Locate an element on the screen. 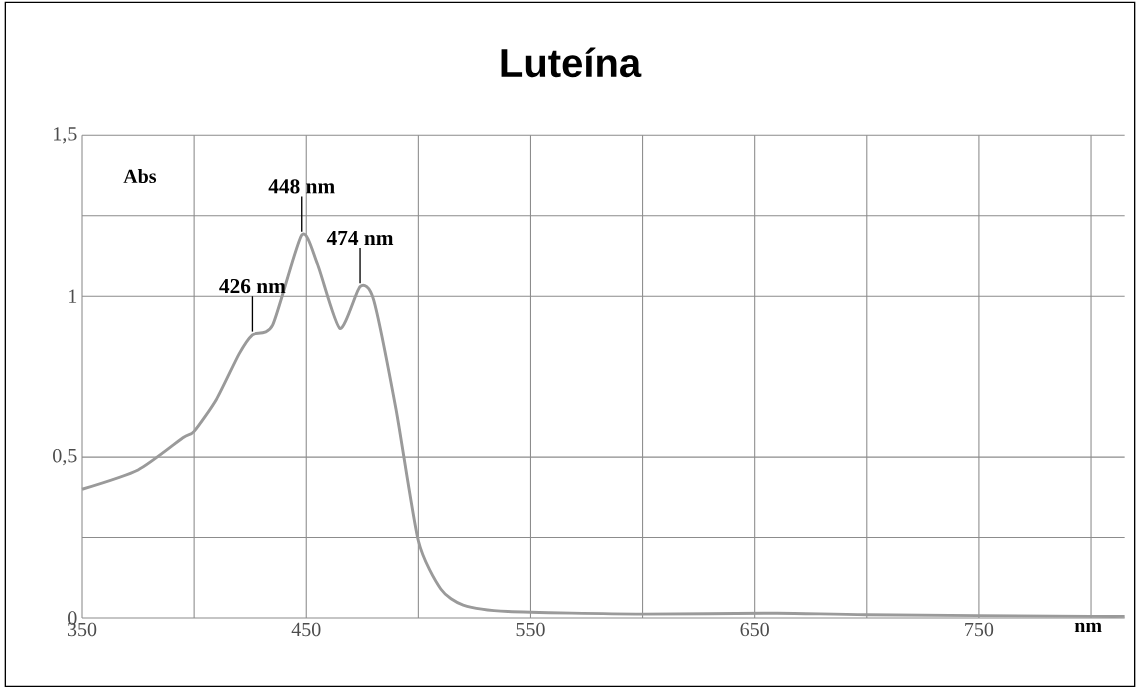  y-tick-label: 1,5 is located at coordinates (65, 135).